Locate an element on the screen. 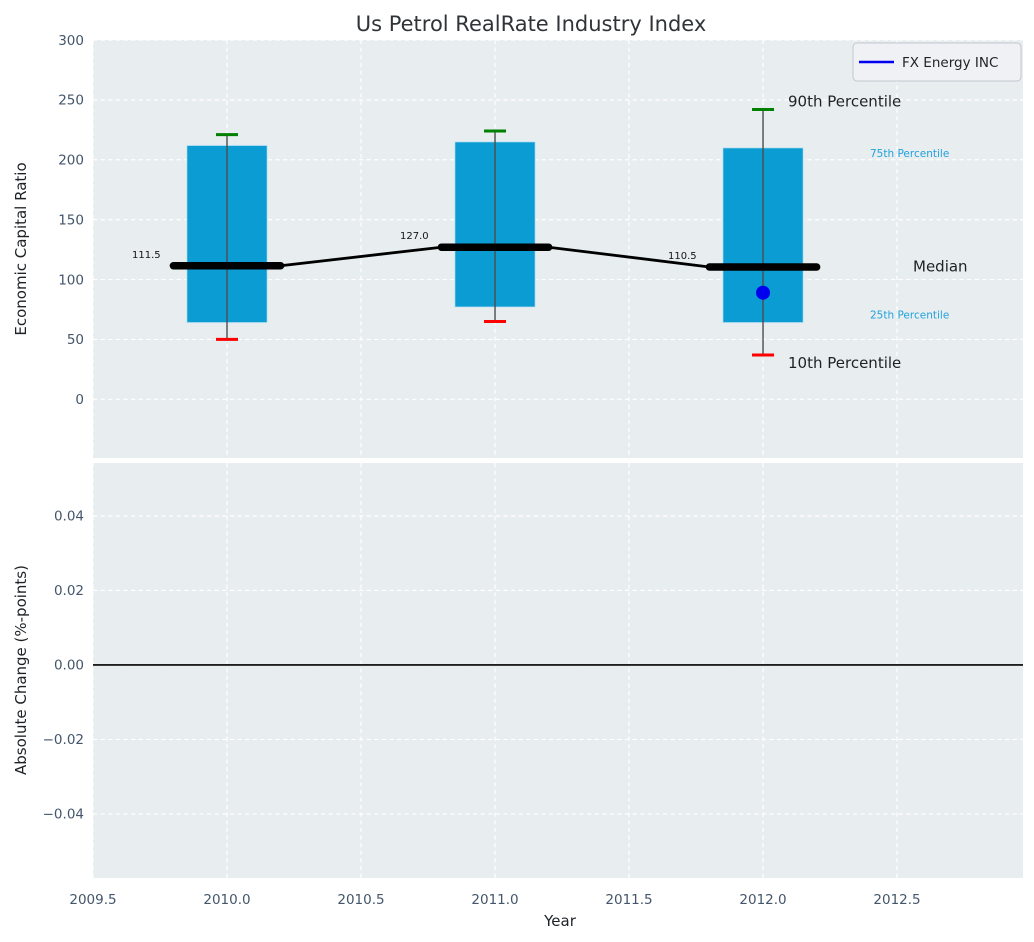 The image size is (1034, 942). median-value-label: 110.5 is located at coordinates (682, 256).